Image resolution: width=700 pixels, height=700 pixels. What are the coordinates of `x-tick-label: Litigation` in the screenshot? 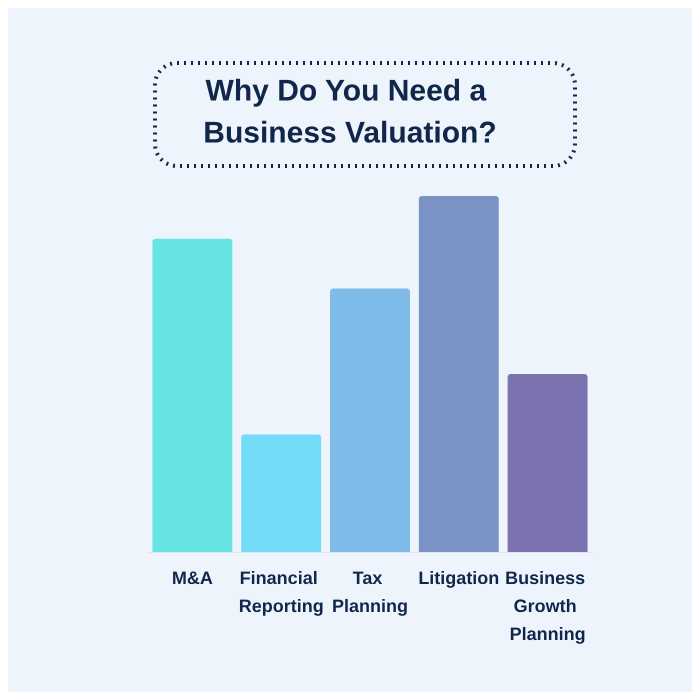 It's located at (459, 578).